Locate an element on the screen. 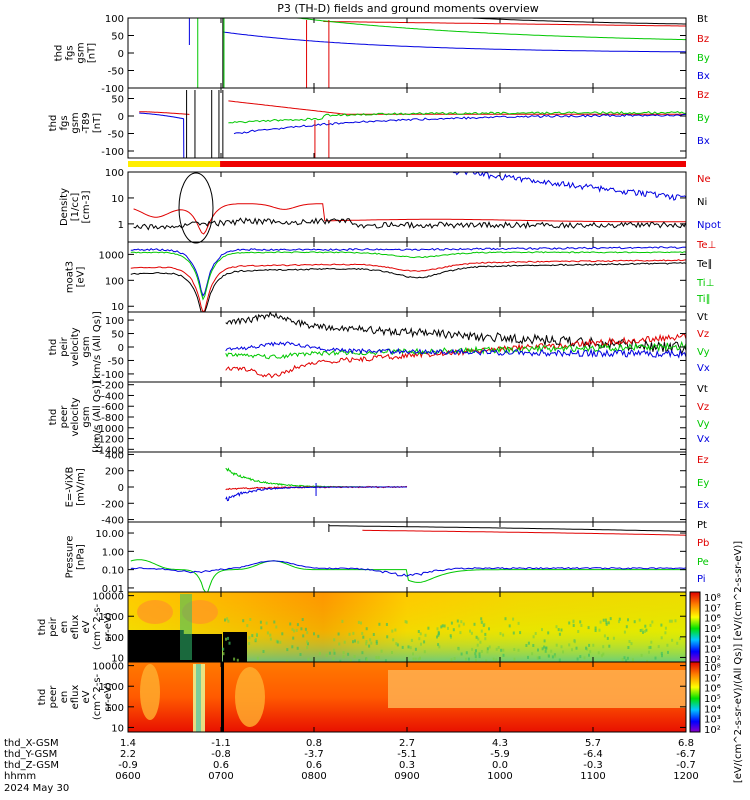  y-axis-label: eflux is located at coordinates (75, 697).